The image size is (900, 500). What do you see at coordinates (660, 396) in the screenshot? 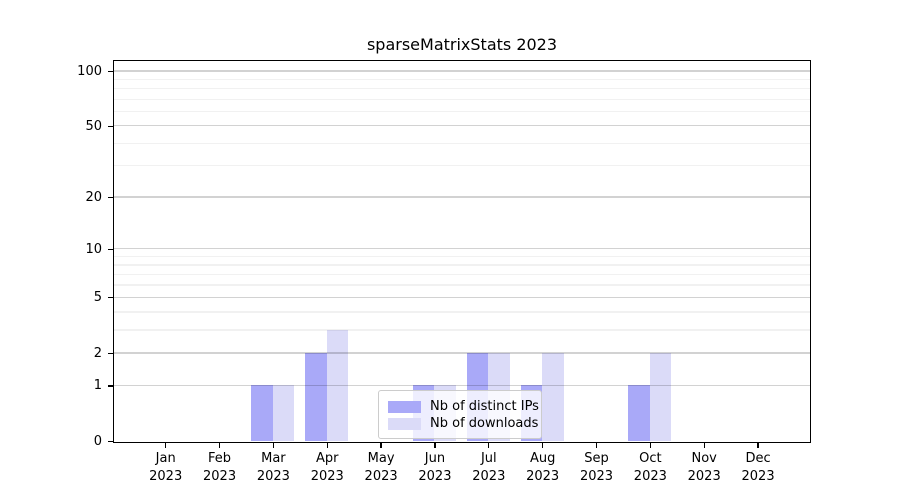
I see `bar-downloads-oct` at bounding box center [660, 396].